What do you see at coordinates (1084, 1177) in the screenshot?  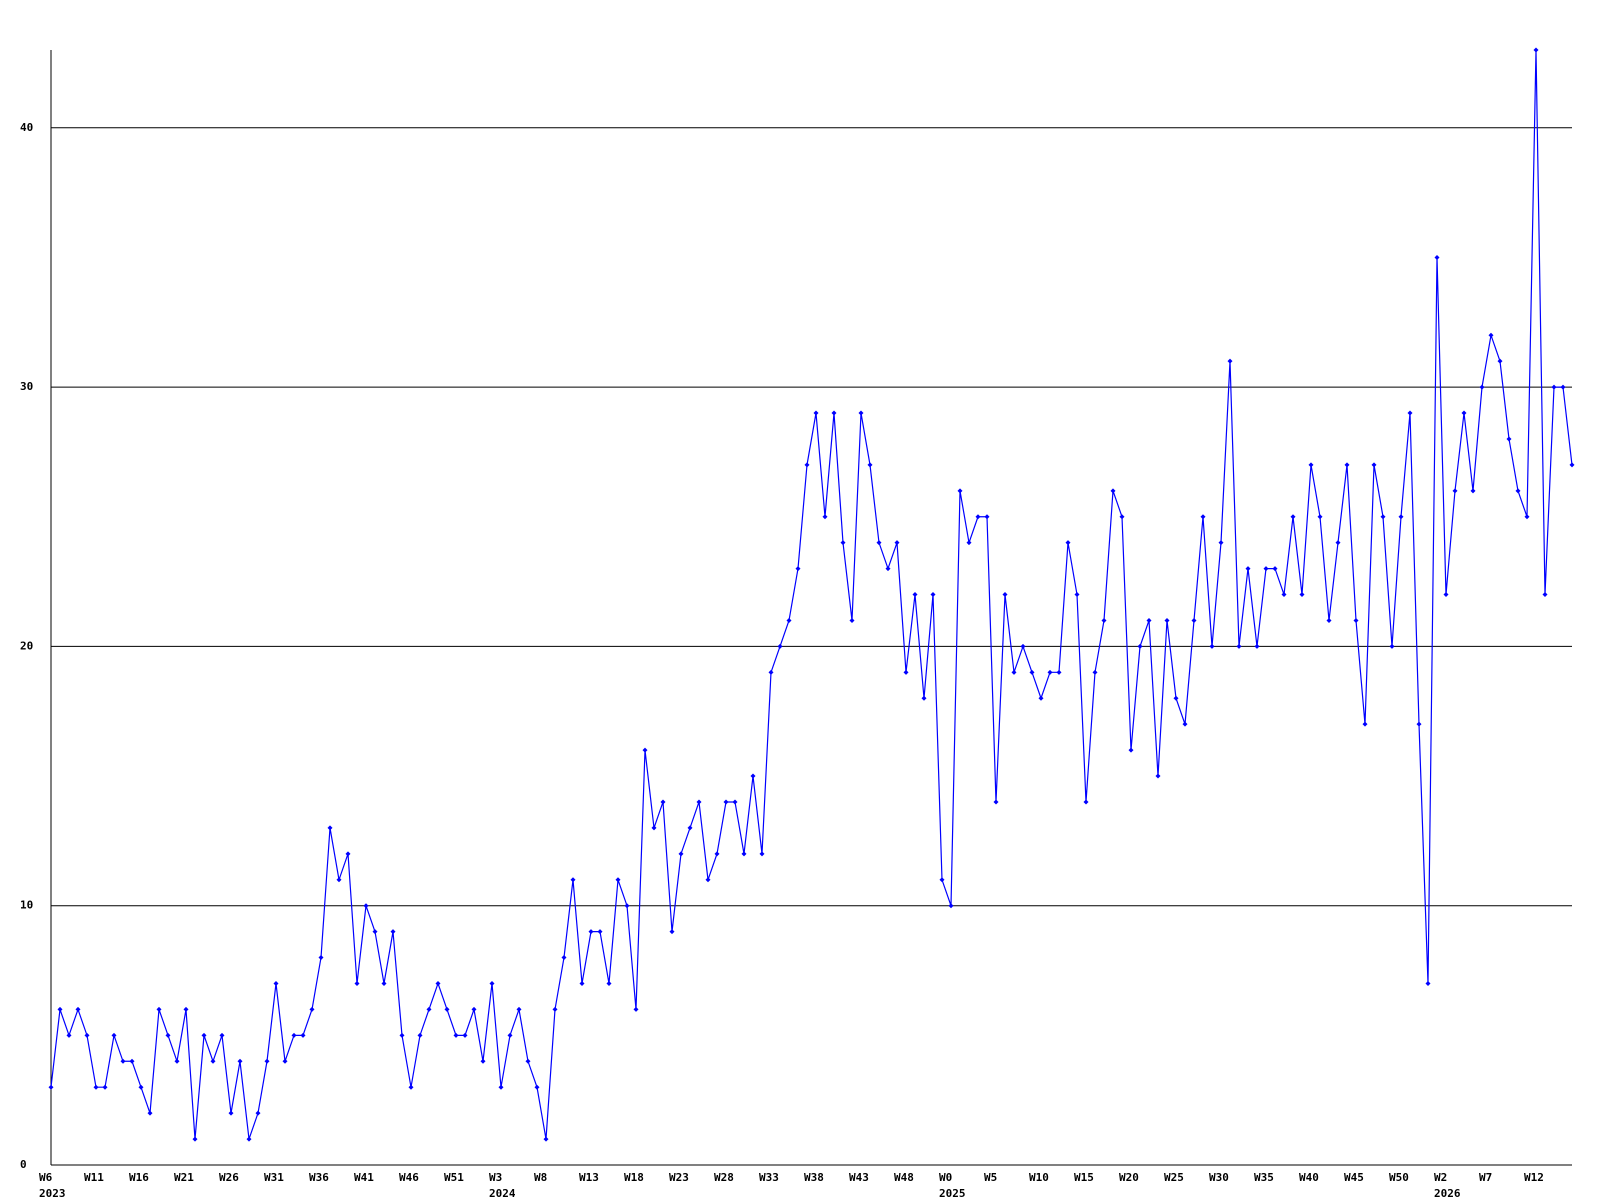 I see `x-tick-label: W15` at bounding box center [1084, 1177].